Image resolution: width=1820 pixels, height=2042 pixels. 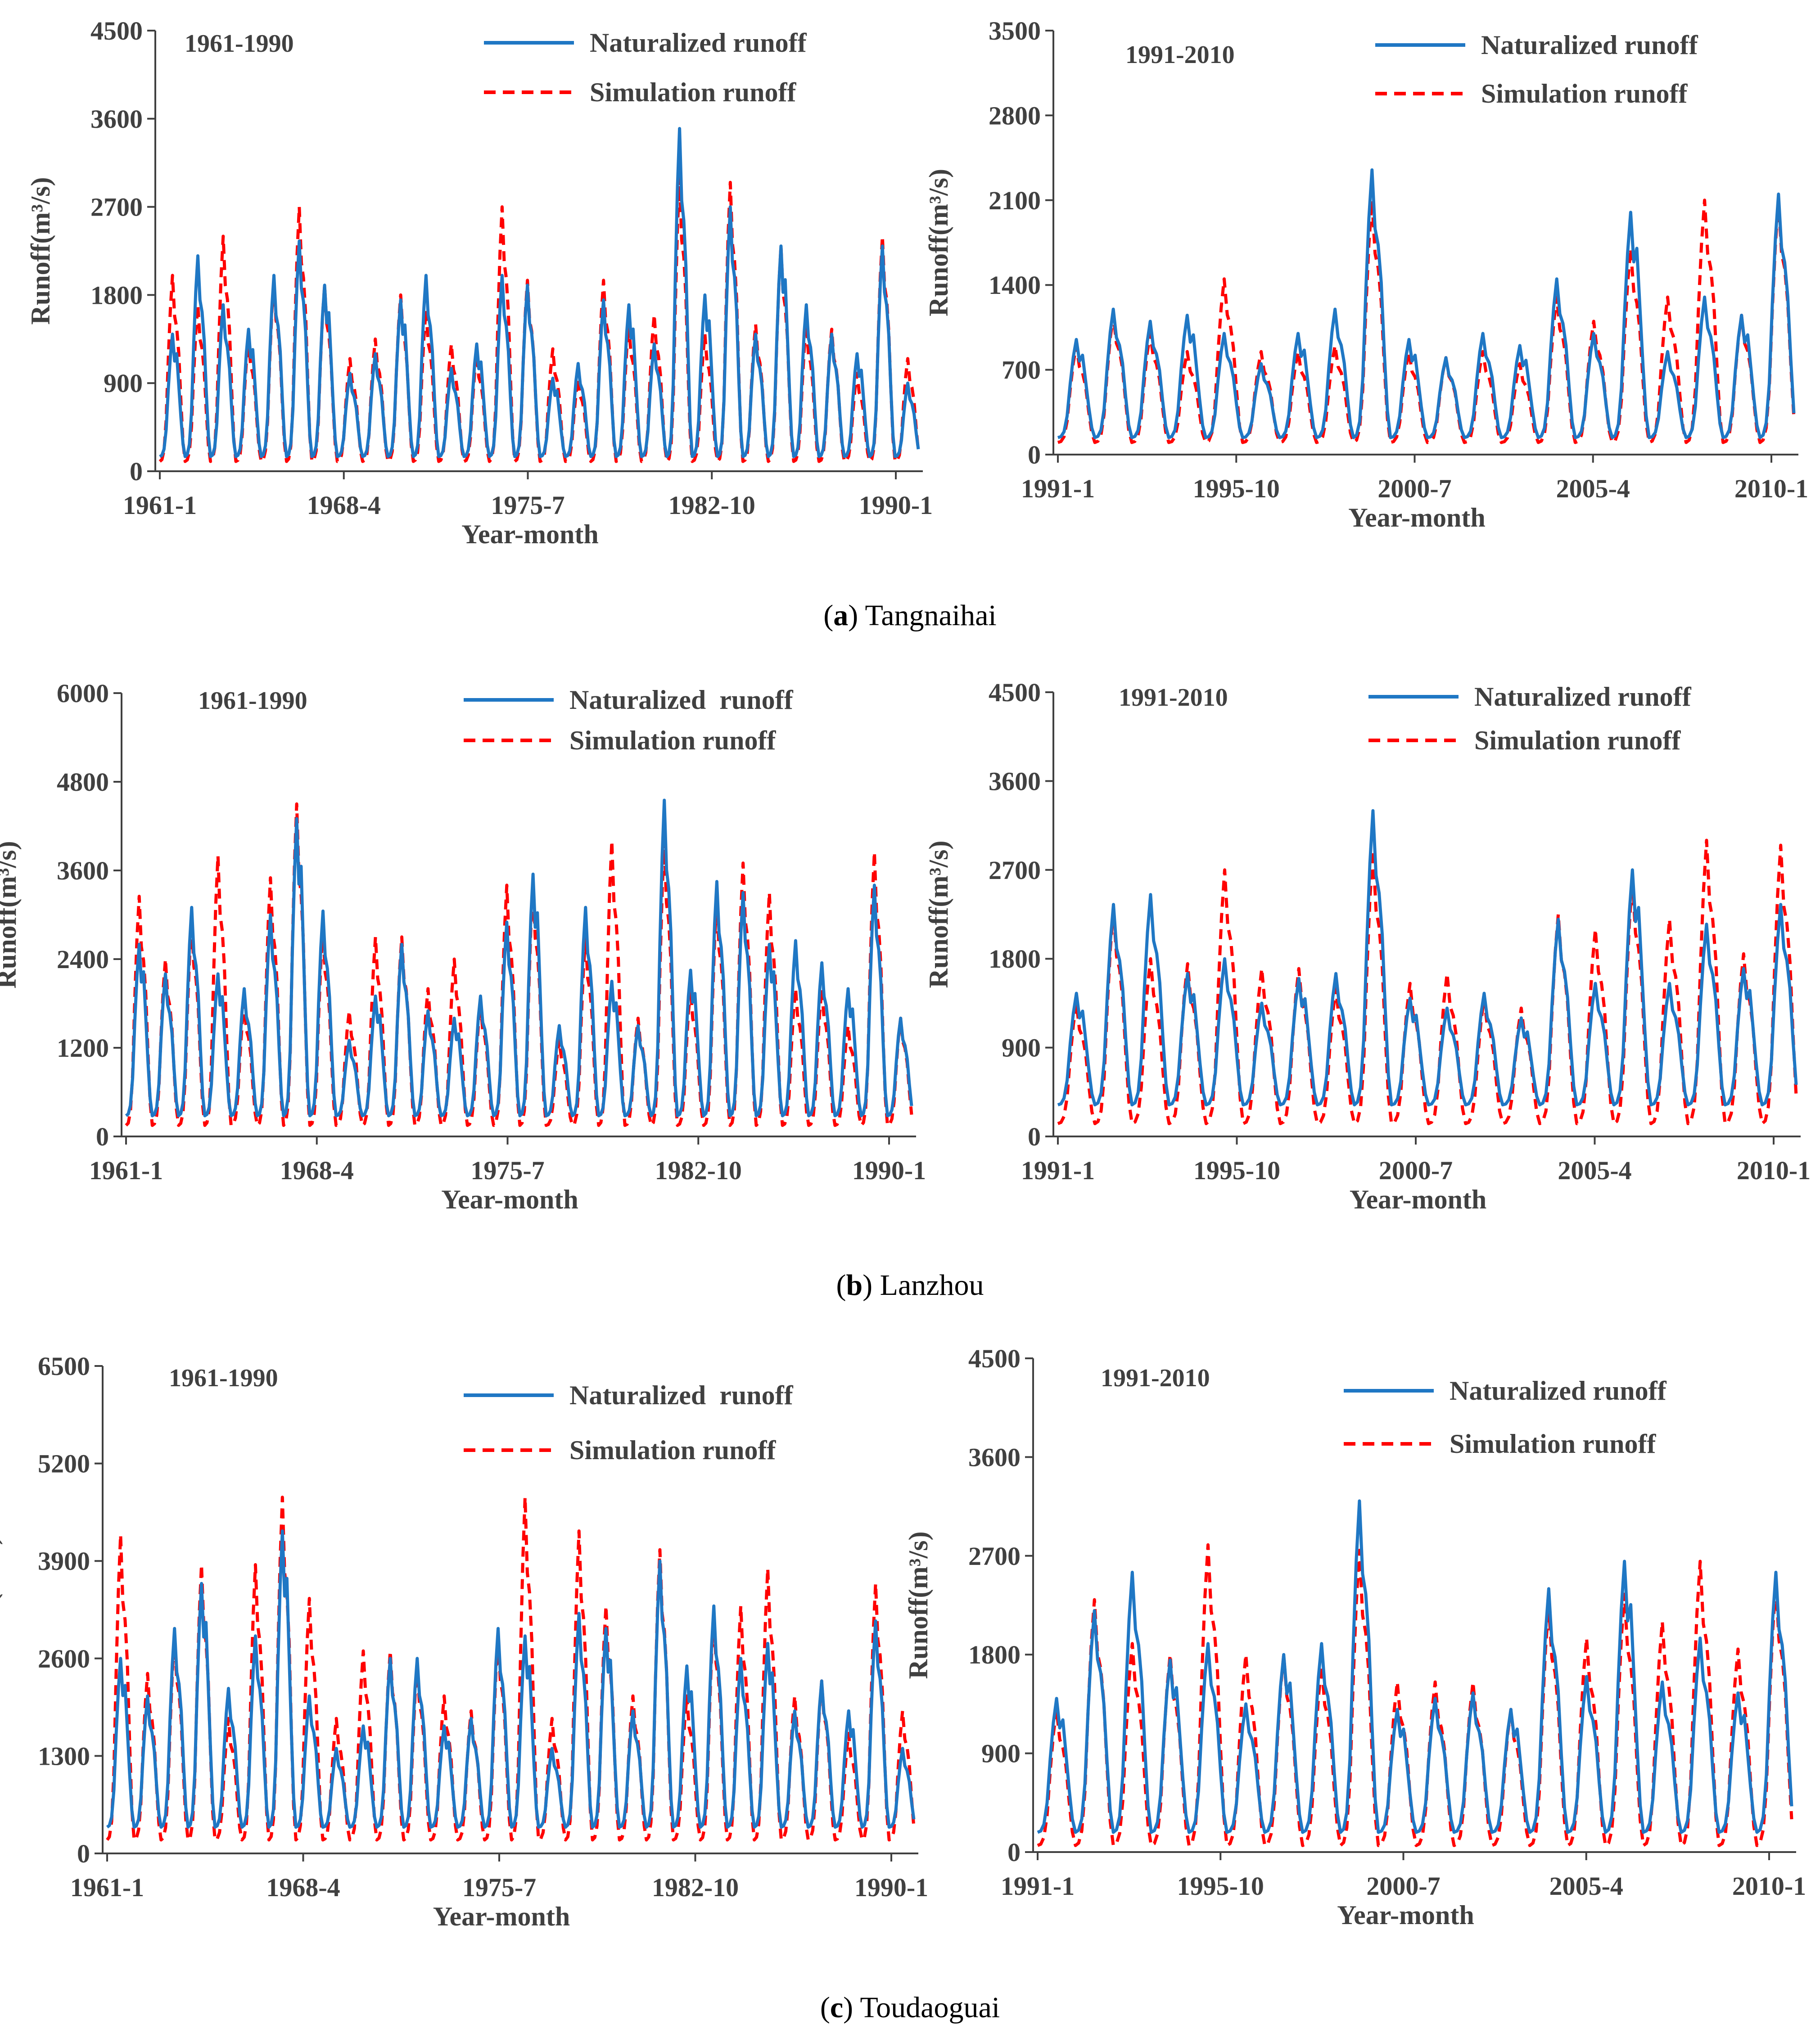 I want to click on caption-c: (c) Toudaoguai, so click(x=910, y=2007).